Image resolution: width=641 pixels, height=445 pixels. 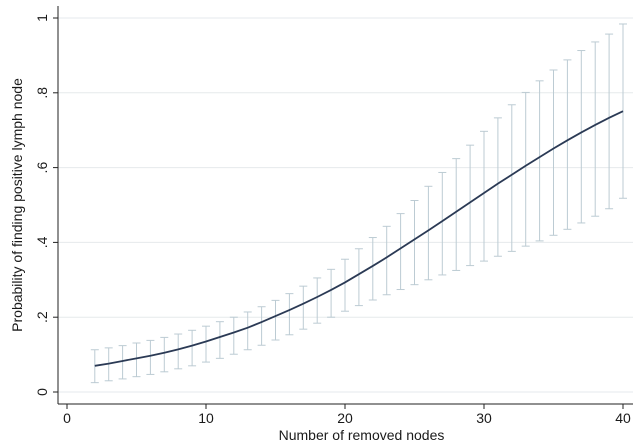 I want to click on x-tick-label: 0, so click(x=67, y=418).